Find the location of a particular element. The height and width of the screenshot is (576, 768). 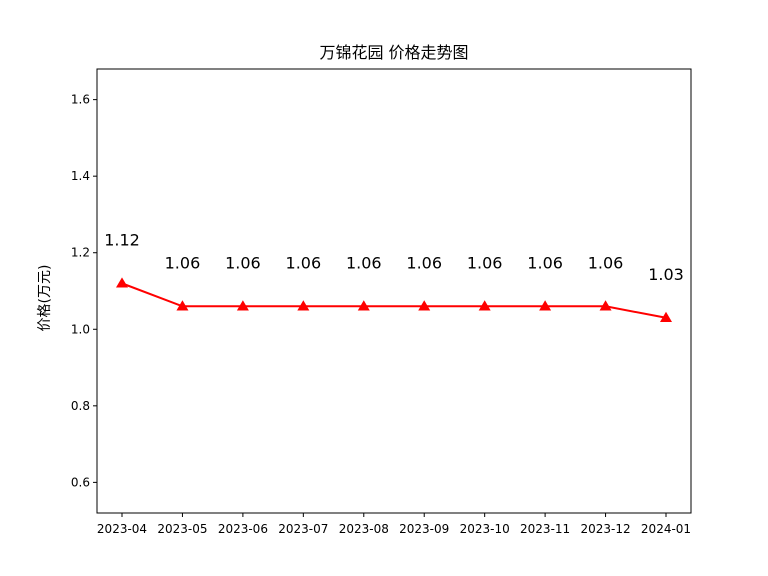

x-tick-label: 2023-11 is located at coordinates (545, 529).